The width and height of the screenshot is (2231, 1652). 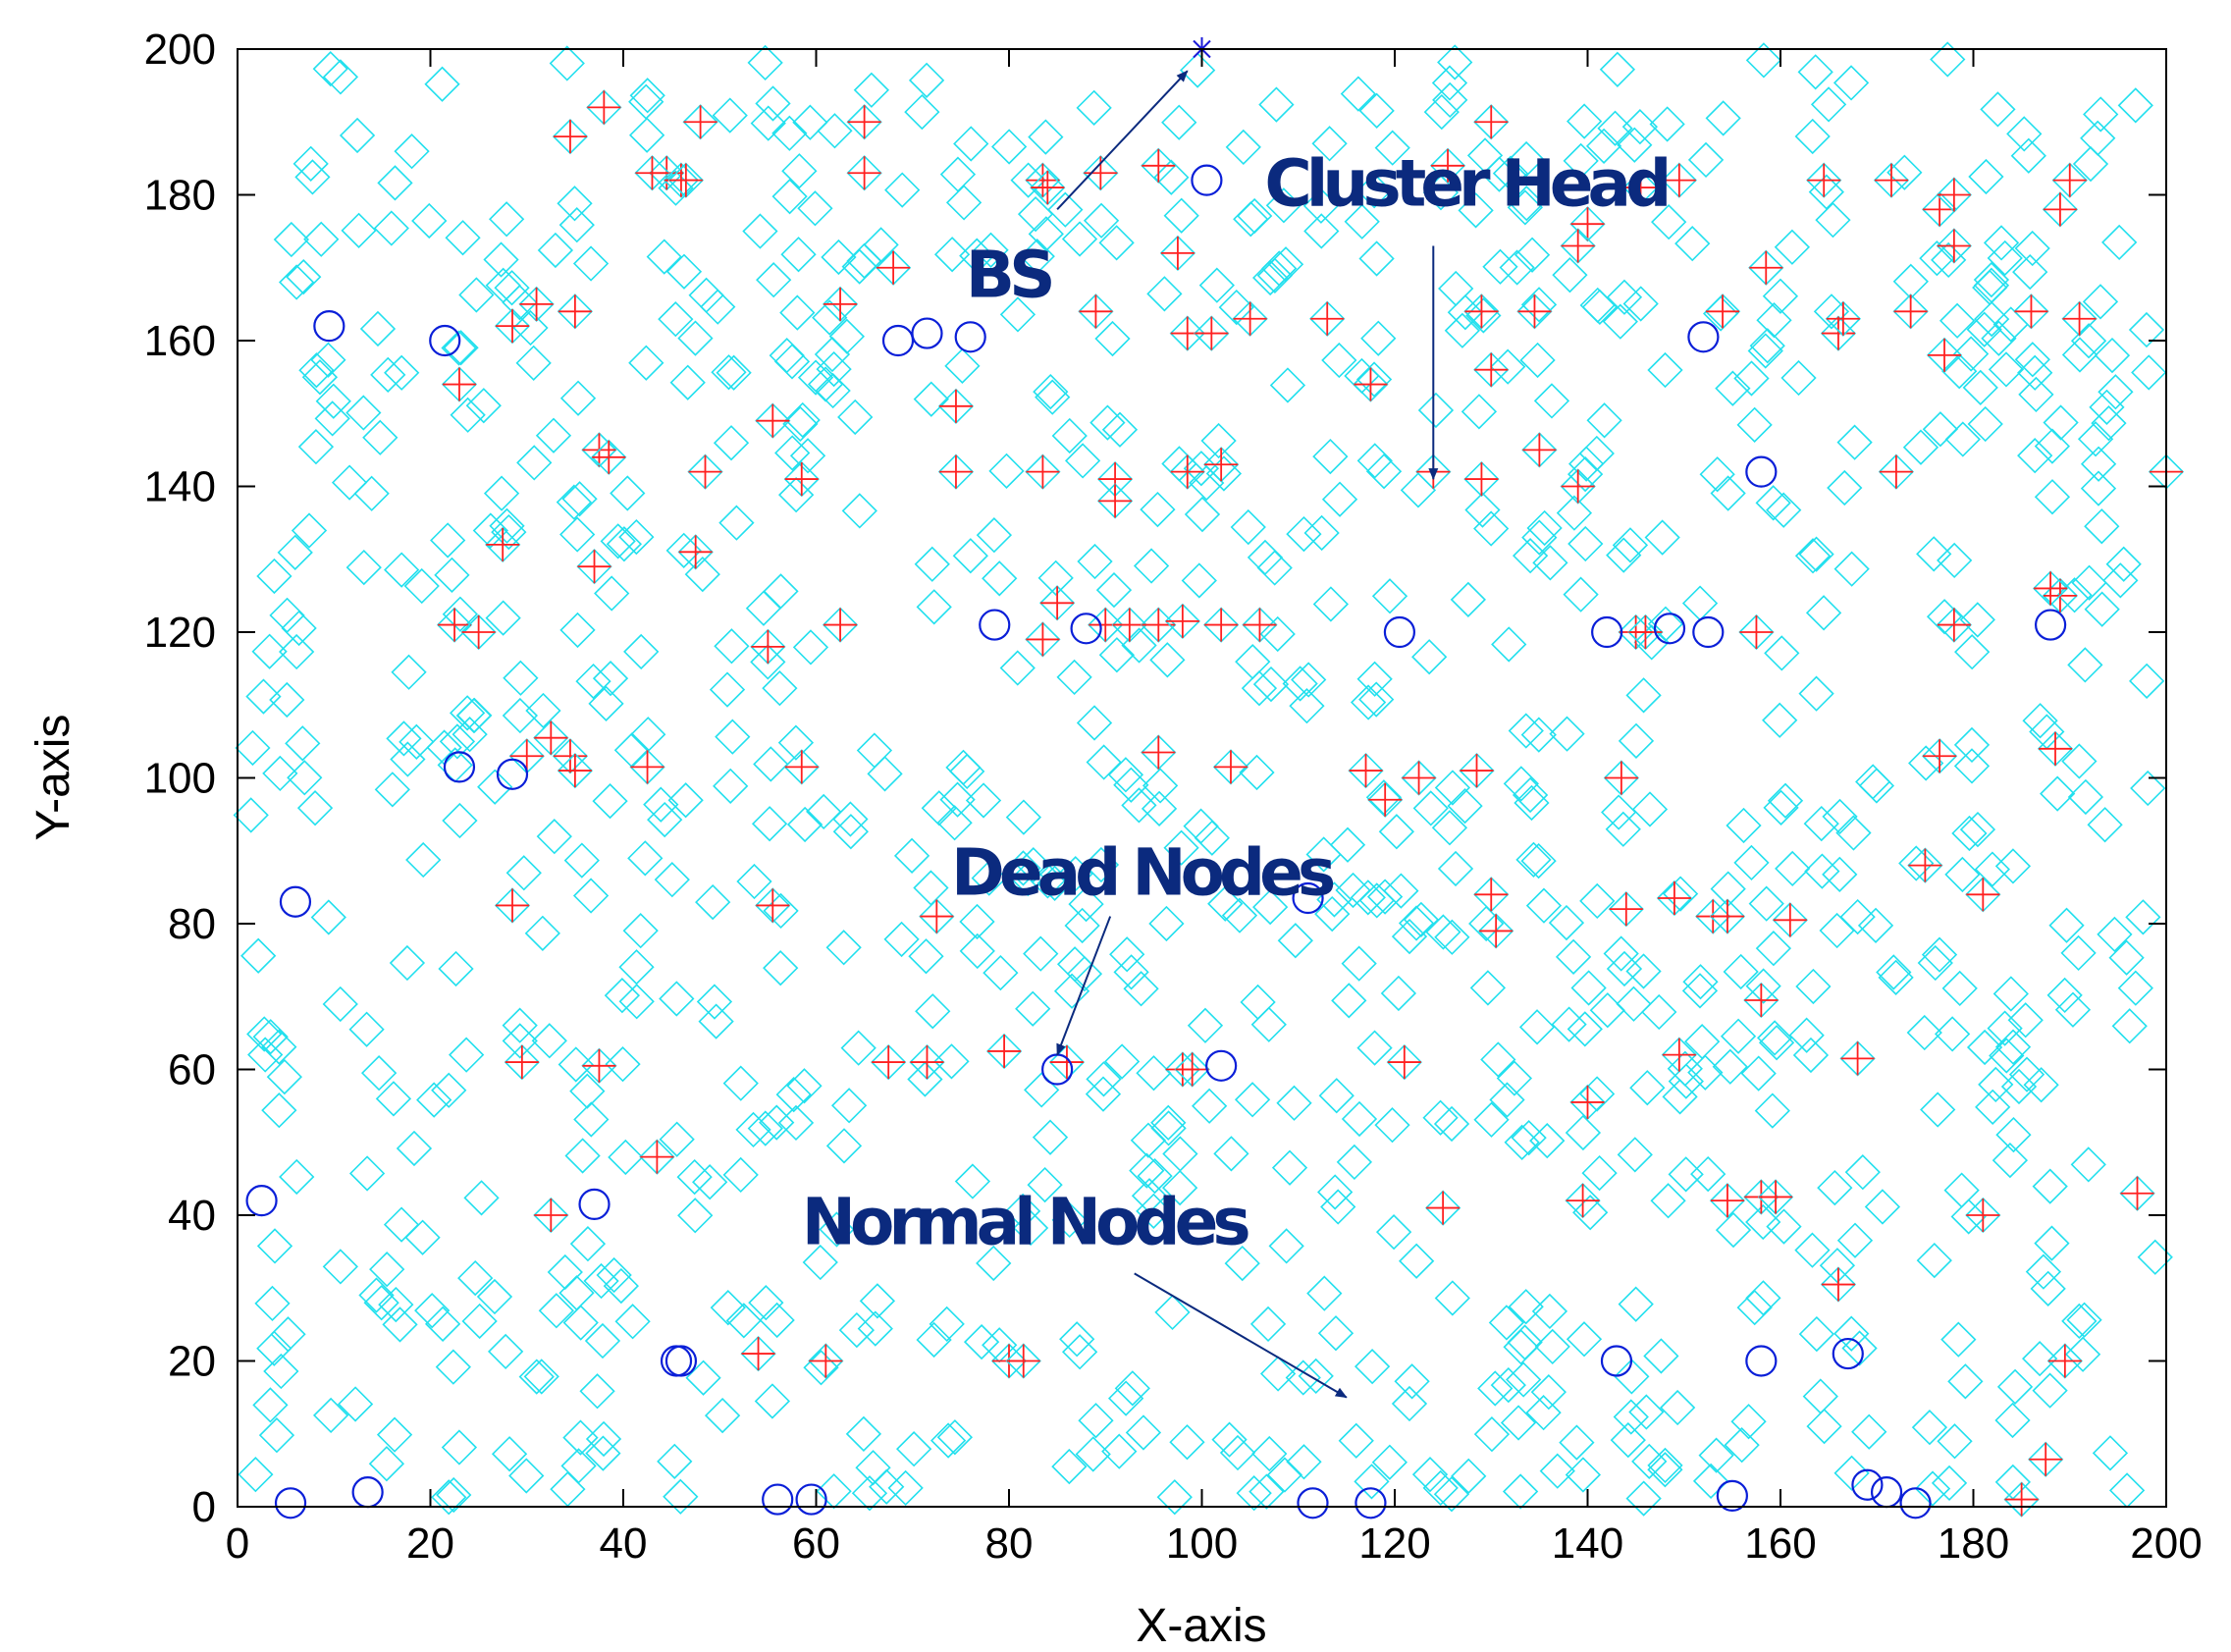 I want to click on y-tick-label: 0, so click(x=204, y=1507).